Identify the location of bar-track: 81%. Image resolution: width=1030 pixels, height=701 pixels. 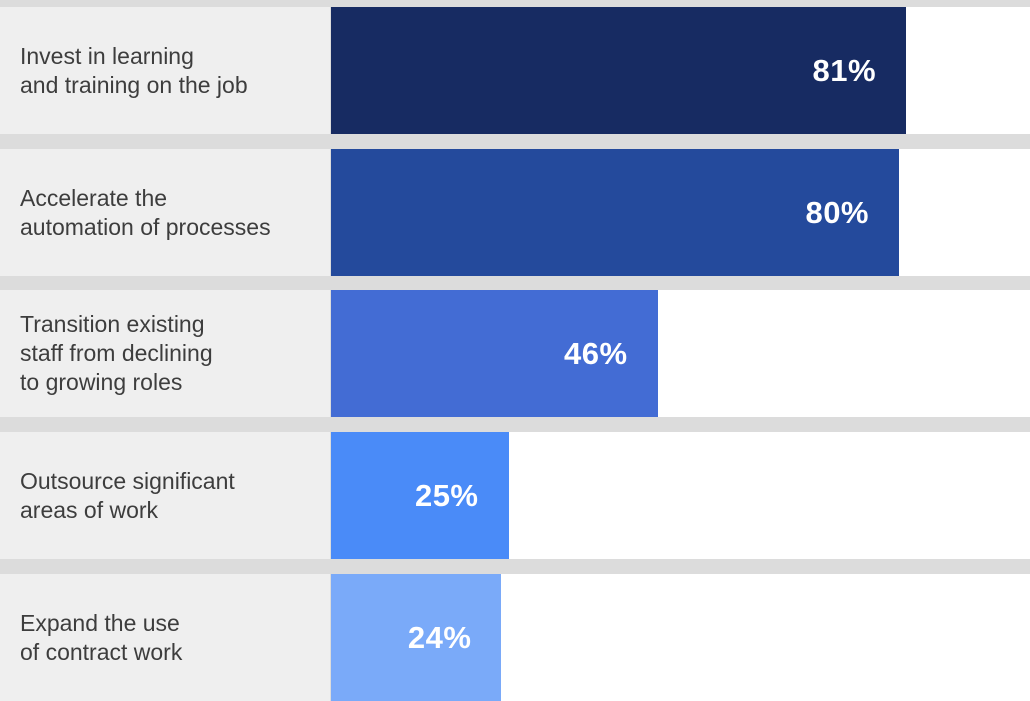
(680, 70).